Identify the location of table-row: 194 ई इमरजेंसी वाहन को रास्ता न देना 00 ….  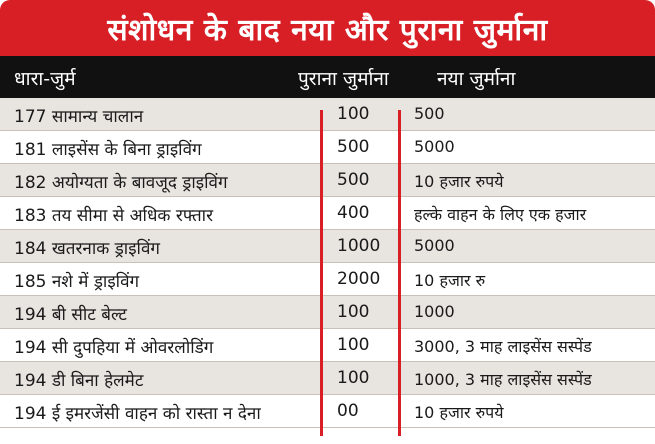
(327, 411).